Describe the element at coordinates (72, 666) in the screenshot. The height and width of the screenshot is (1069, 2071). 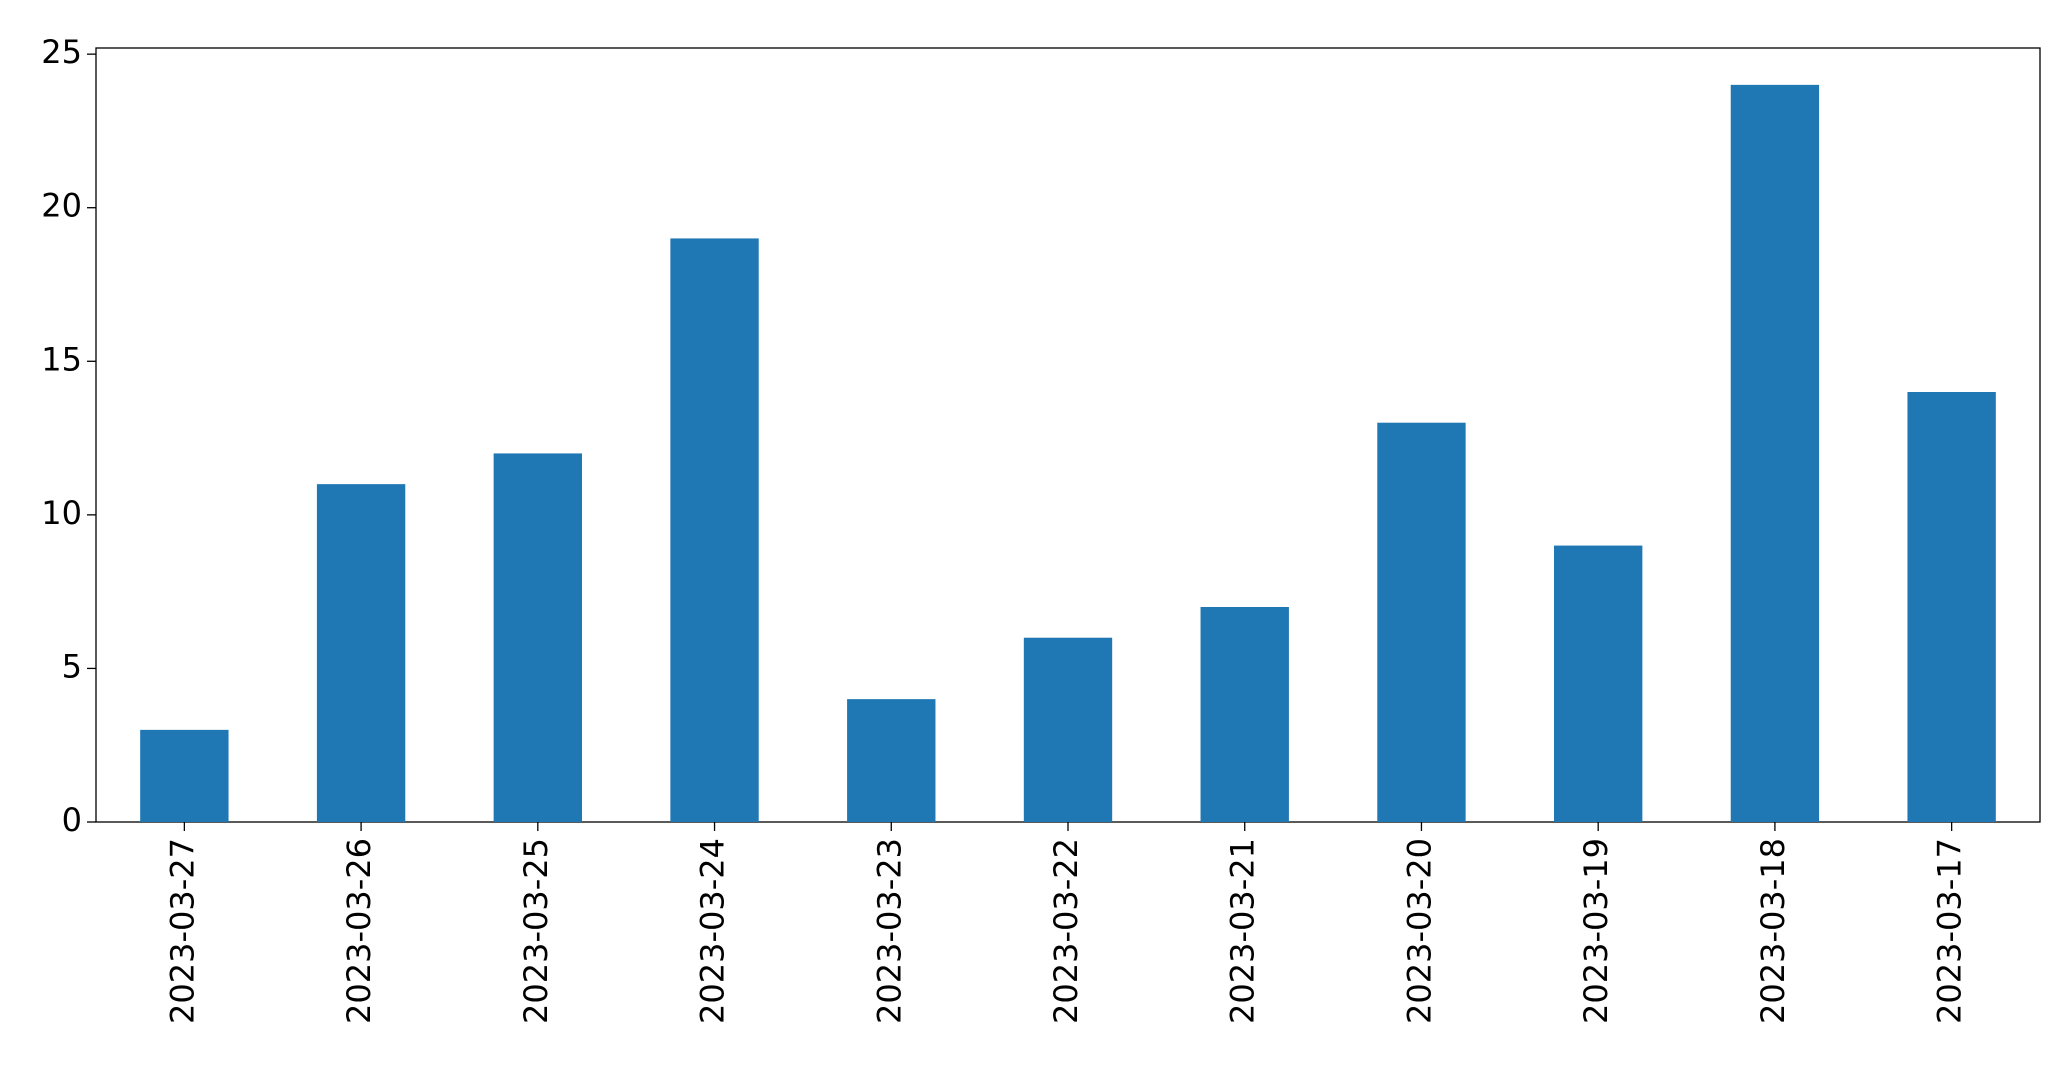
I see `y-tick-label: 5` at that location.